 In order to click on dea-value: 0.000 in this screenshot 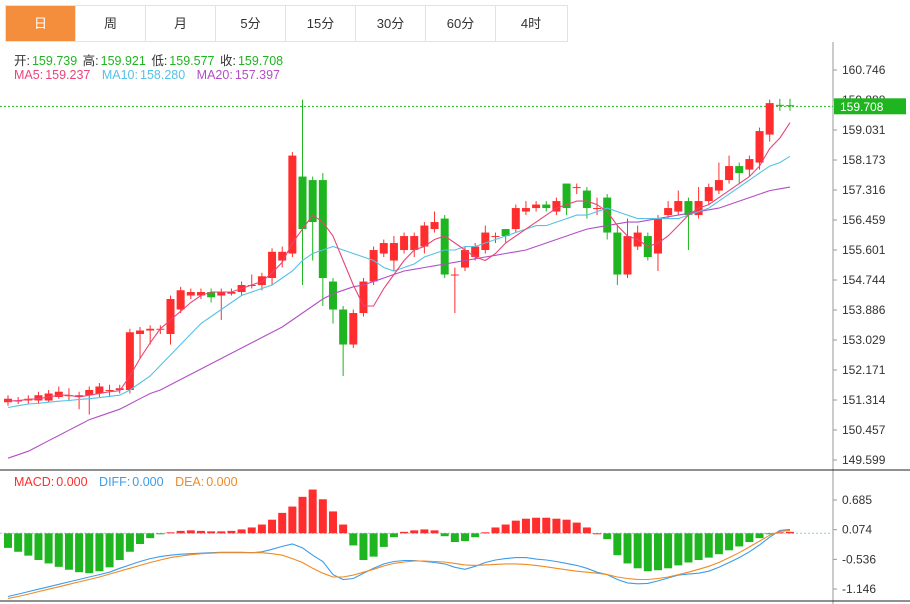, I will do `click(222, 482)`.